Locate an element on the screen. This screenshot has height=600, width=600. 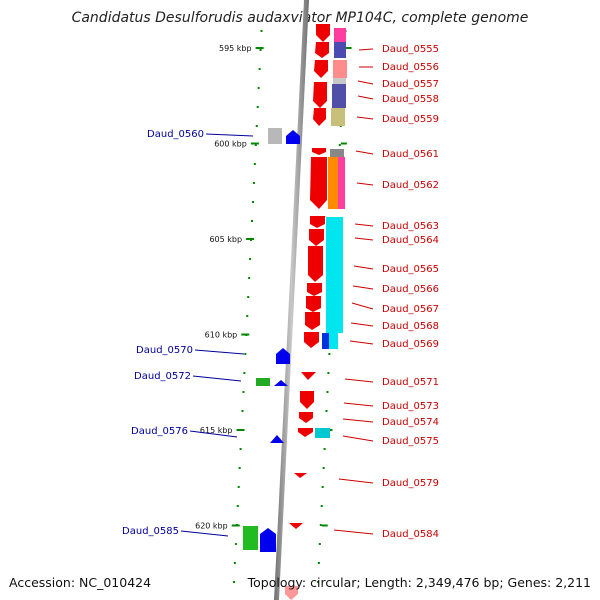
gene-label-forward: Daud_0559 is located at coordinates (410, 119).